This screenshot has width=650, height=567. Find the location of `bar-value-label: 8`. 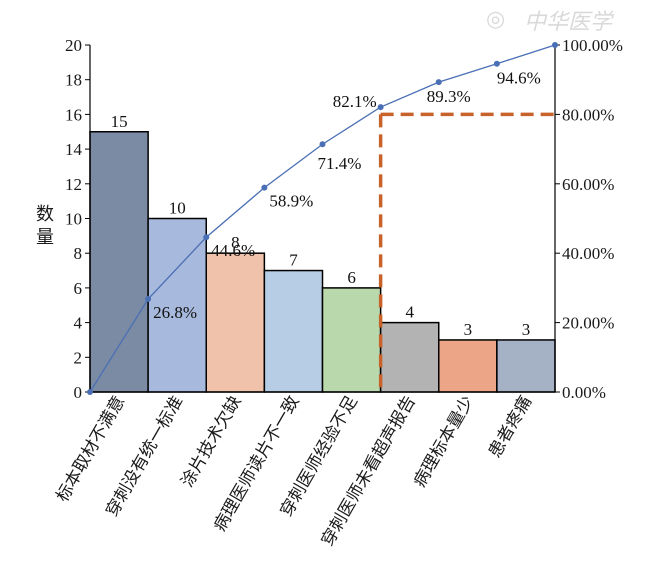

bar-value-label: 8 is located at coordinates (235, 242).